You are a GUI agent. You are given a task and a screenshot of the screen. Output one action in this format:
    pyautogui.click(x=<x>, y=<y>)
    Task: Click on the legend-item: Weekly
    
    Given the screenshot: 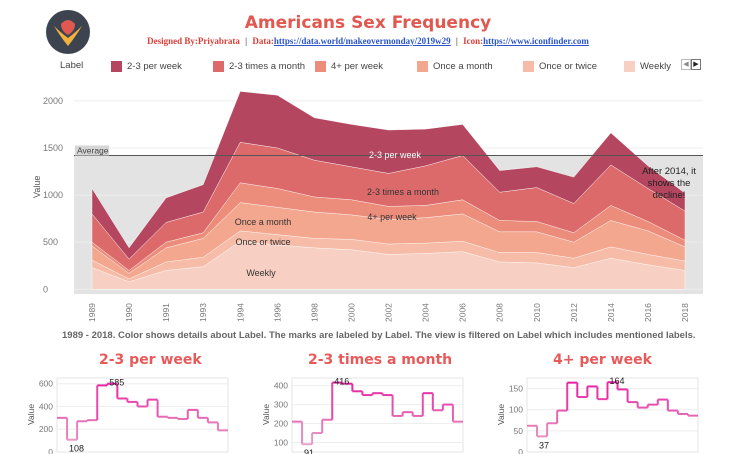 What is the action you would take?
    pyautogui.click(x=647, y=66)
    